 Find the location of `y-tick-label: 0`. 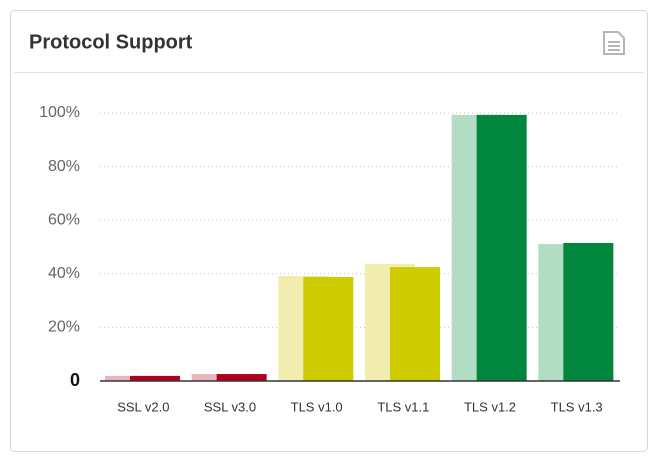

y-tick-label: 0 is located at coordinates (75, 380).